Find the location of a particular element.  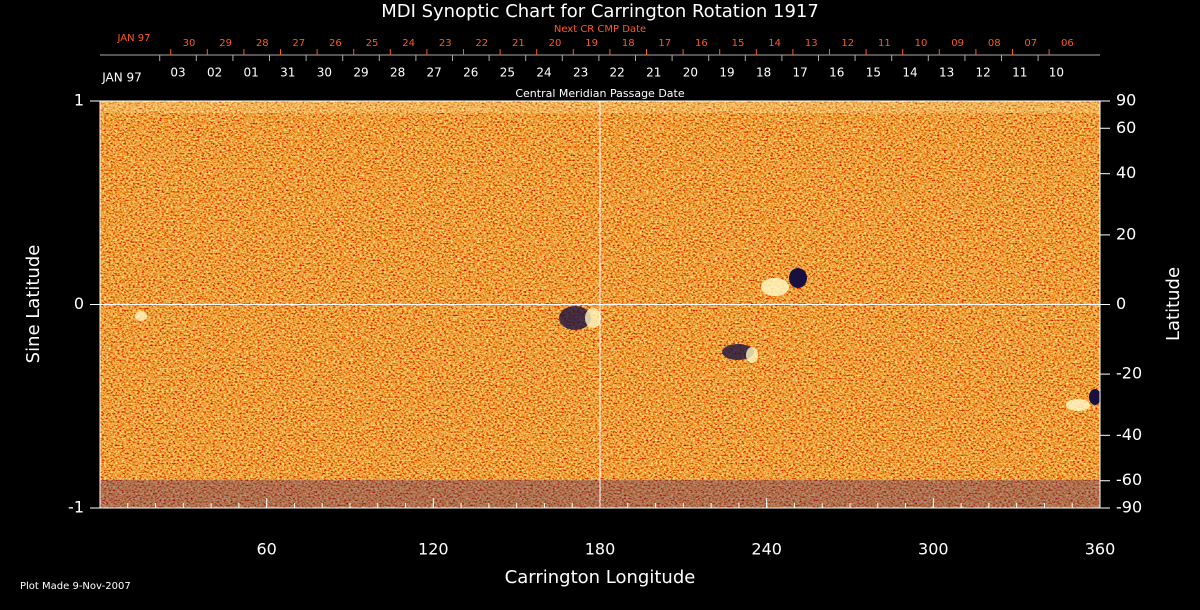

next_axis-date: 11 is located at coordinates (884, 43).